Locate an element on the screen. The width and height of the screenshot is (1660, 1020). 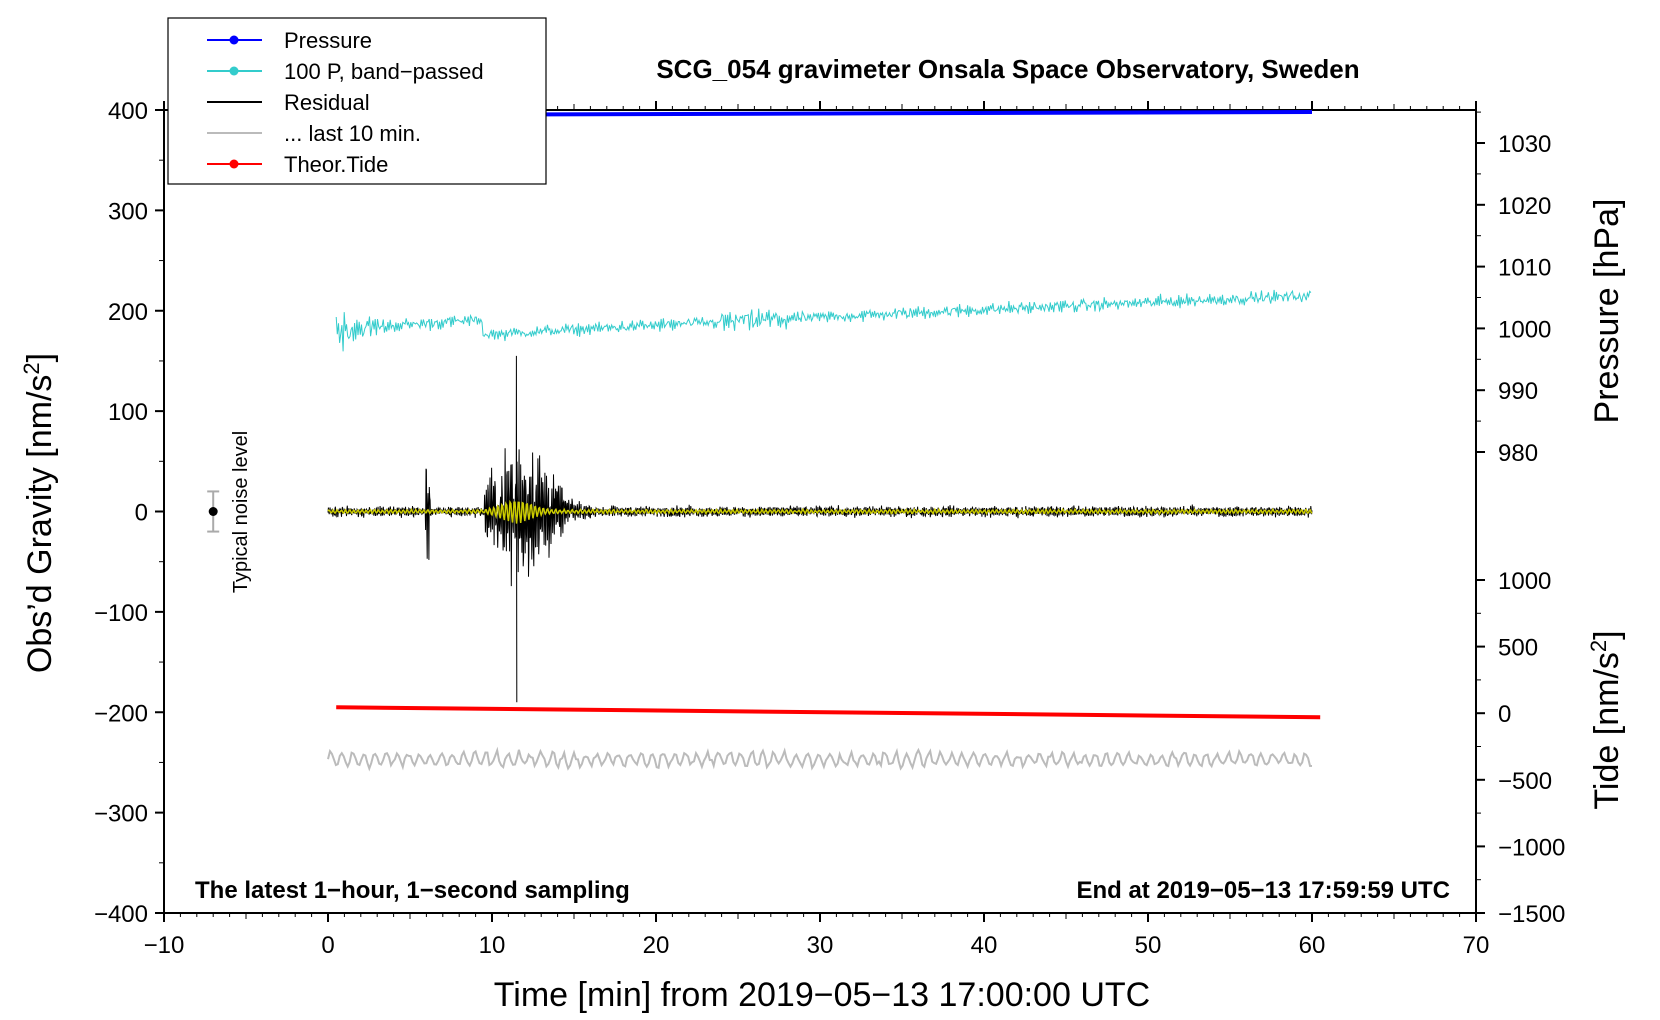
x-tick-label: 0 is located at coordinates (327, 945).